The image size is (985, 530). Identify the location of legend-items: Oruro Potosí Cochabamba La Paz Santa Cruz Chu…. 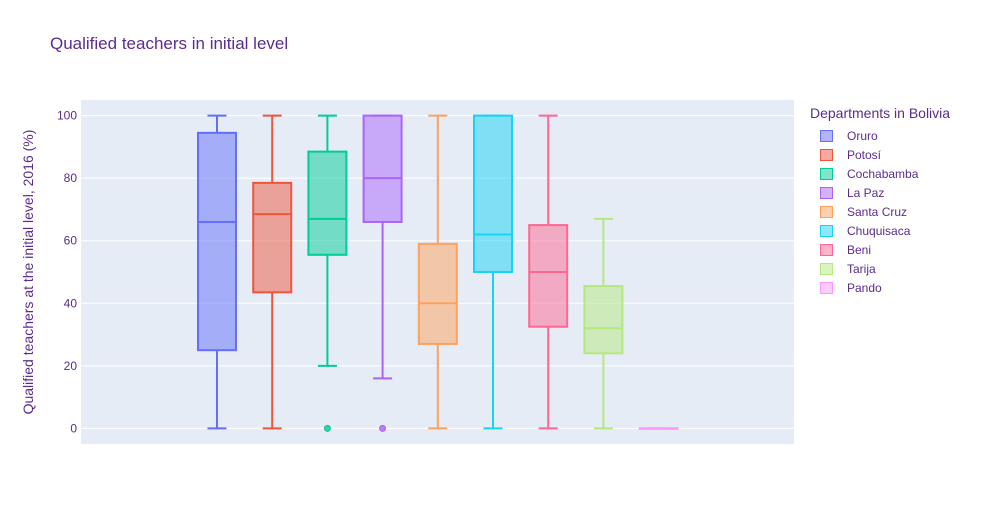
(880, 211).